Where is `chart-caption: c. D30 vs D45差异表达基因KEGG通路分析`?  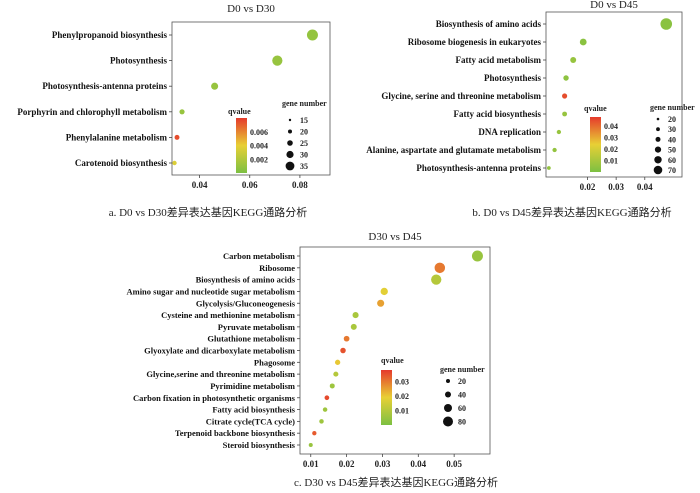 chart-caption: c. D30 vs D45差异表达基因KEGG通路分析 is located at coordinates (396, 482).